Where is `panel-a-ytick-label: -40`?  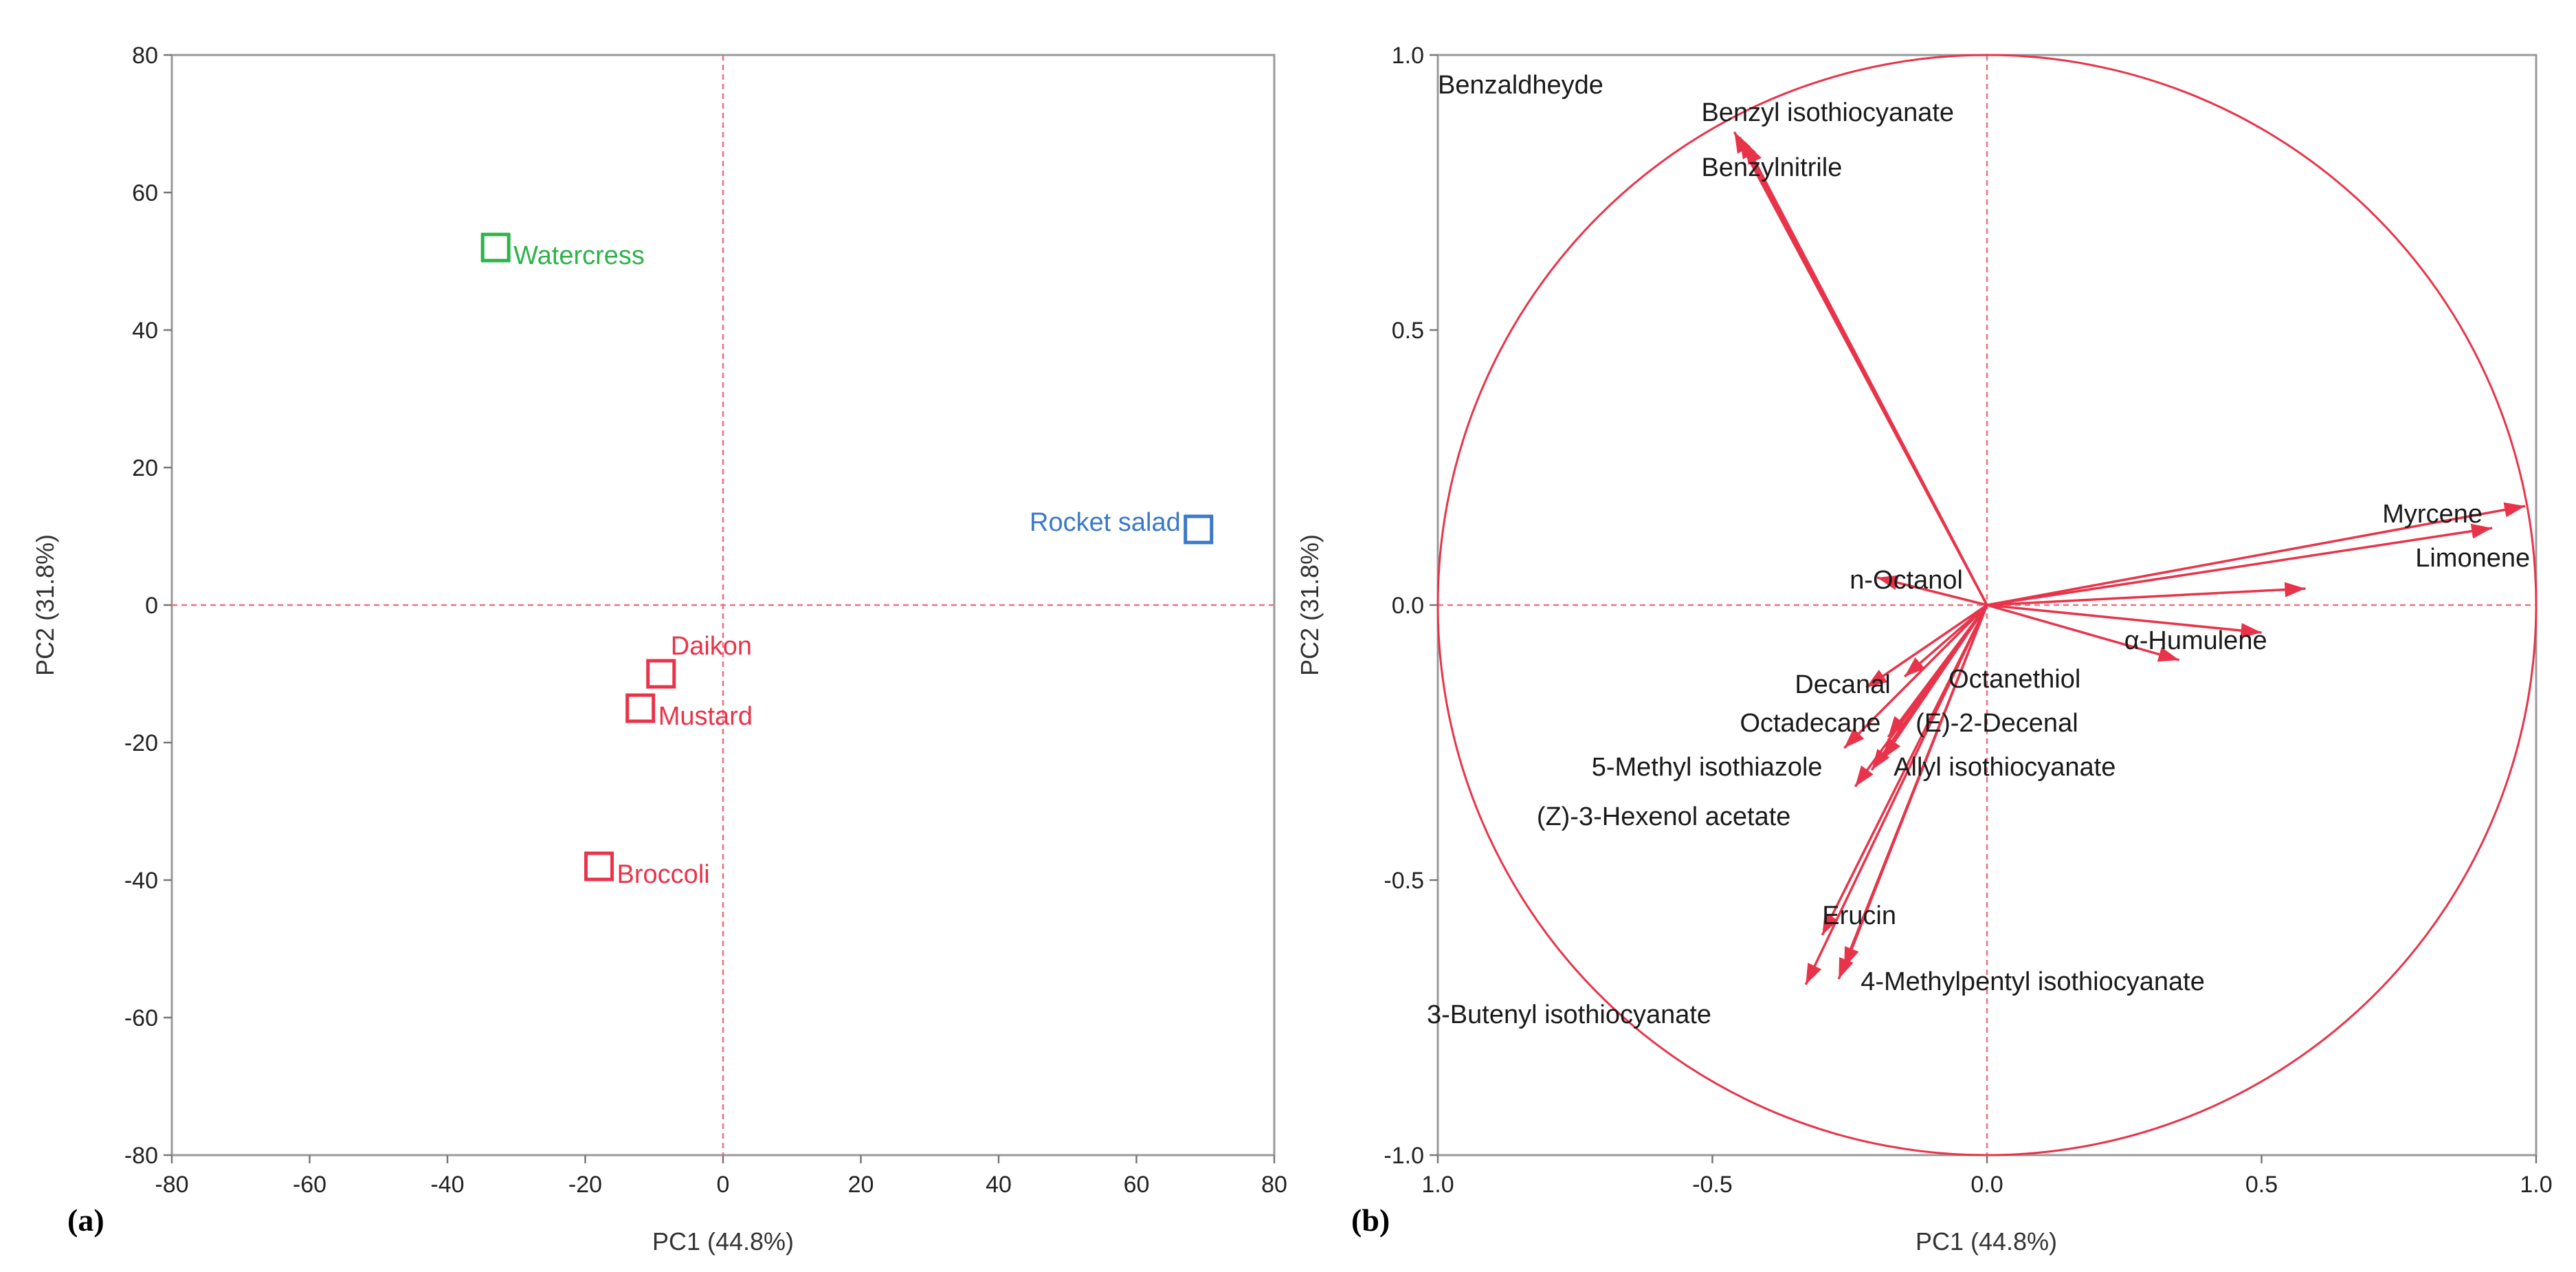 panel-a-ytick-label: -40 is located at coordinates (141, 881).